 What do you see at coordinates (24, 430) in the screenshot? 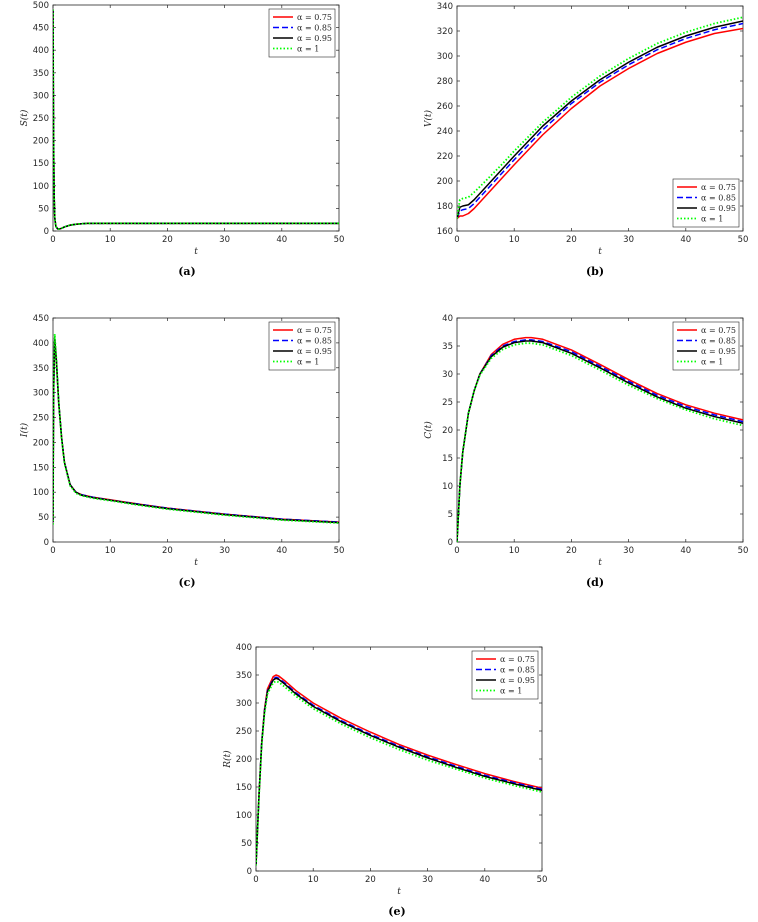
I see `y-axis-label: I(t)` at bounding box center [24, 430].